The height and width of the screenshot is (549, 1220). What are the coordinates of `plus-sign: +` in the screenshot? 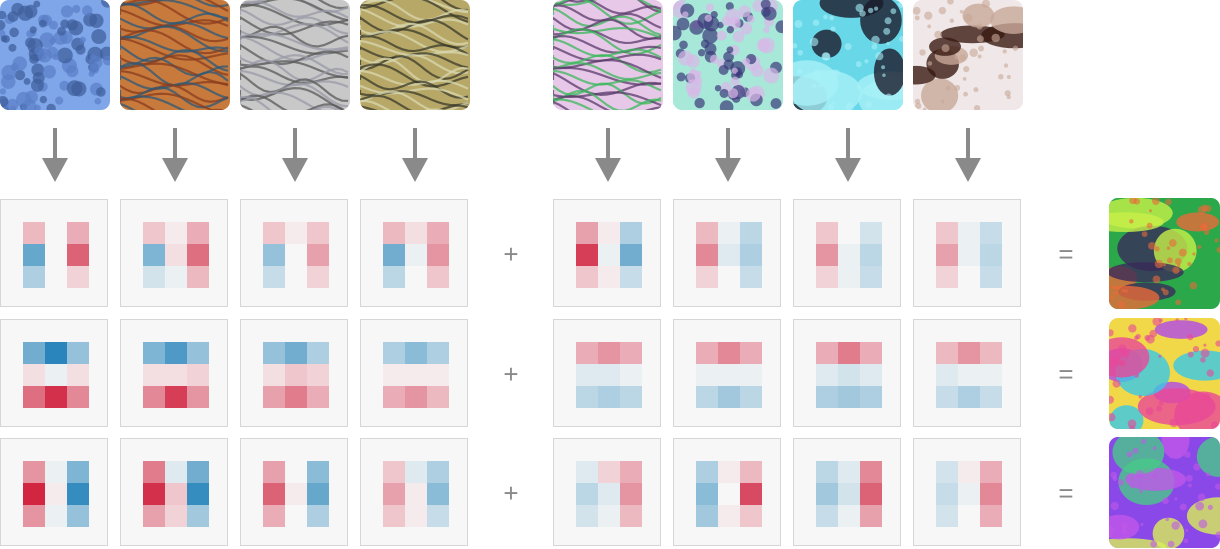 It's located at (511, 493).